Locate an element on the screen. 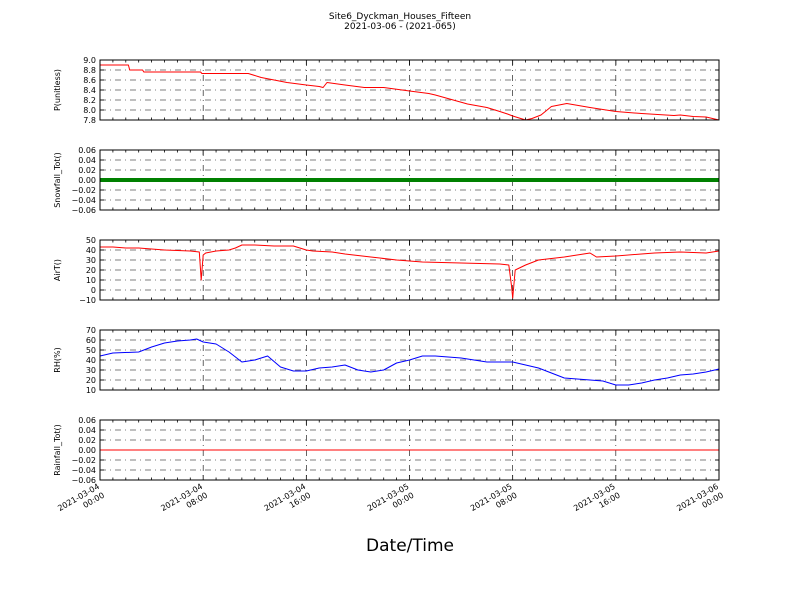 The height and width of the screenshot is (600, 800). y-axis-label: Snowfall_Tot() is located at coordinates (57, 180).